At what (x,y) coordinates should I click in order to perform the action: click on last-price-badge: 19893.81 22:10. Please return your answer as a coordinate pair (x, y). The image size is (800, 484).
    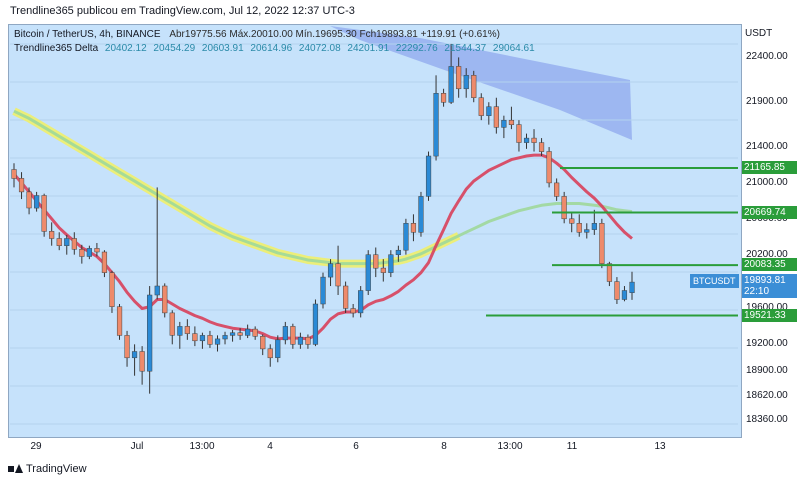
    Looking at the image, I should click on (769, 286).